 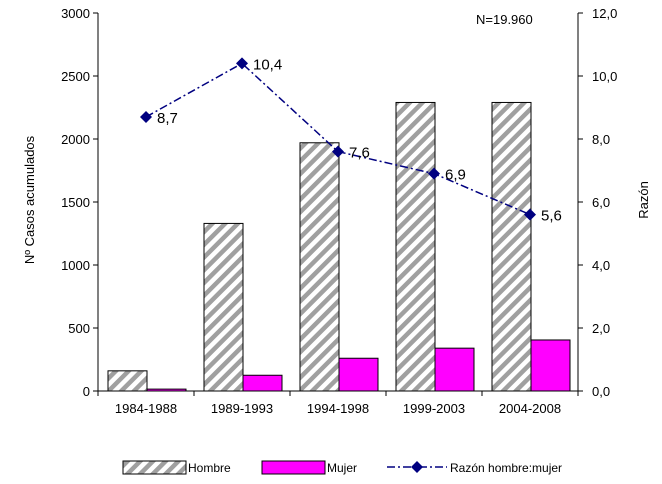 I want to click on x-tick-label-1989-1993: 1989-1993, so click(x=242, y=408).